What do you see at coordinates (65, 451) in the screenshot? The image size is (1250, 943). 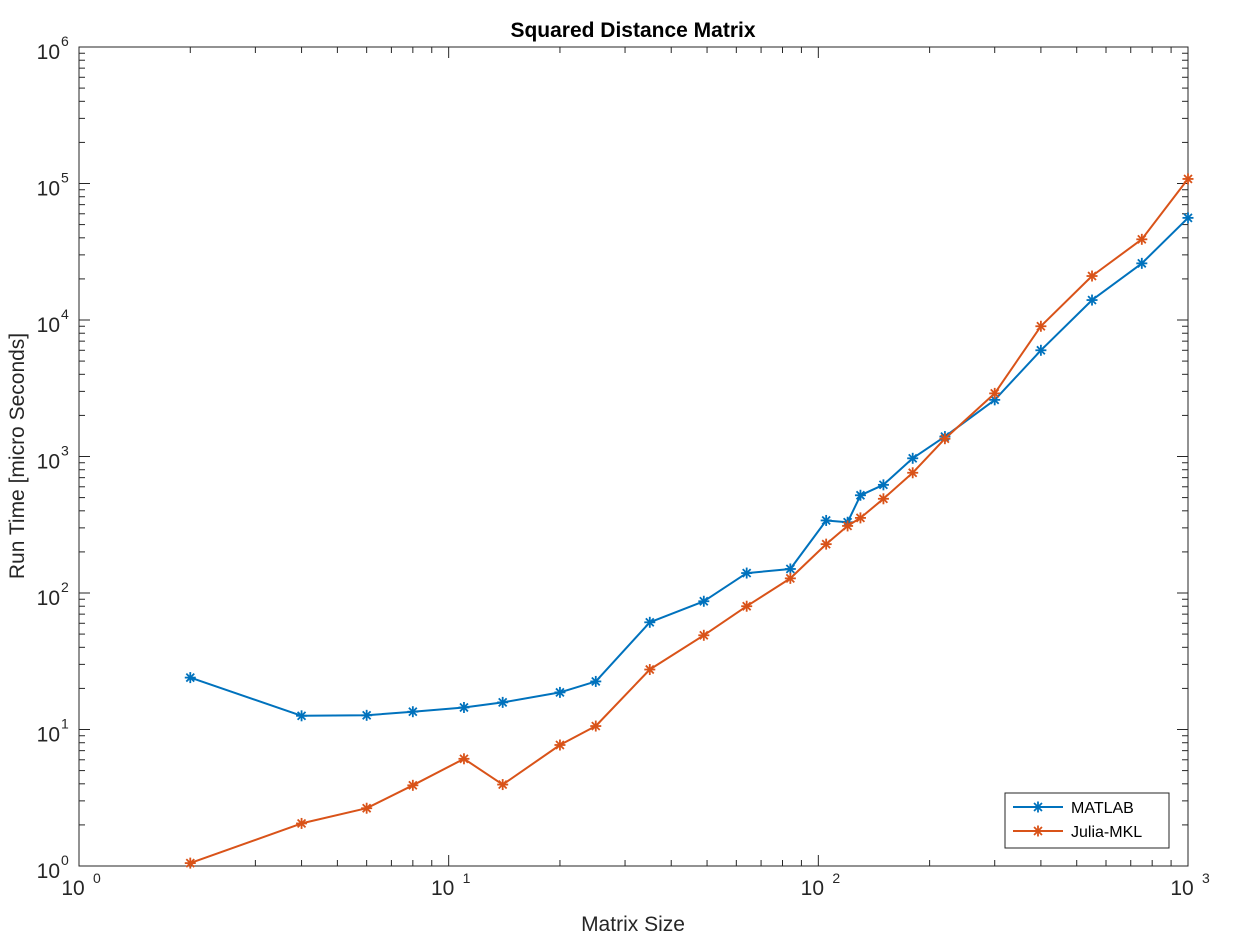 I see `y-tick-exponent: 3` at bounding box center [65, 451].